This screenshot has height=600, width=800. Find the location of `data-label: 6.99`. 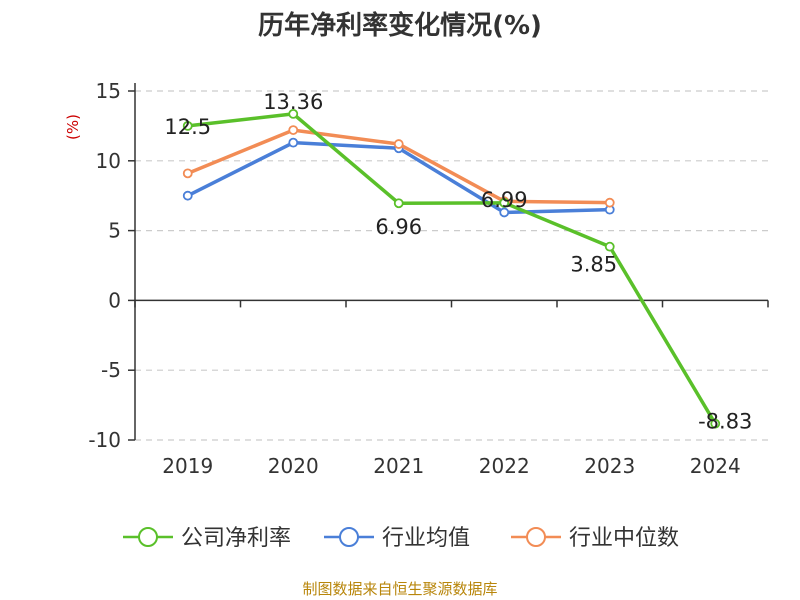

data-label: 6.99 is located at coordinates (504, 200).